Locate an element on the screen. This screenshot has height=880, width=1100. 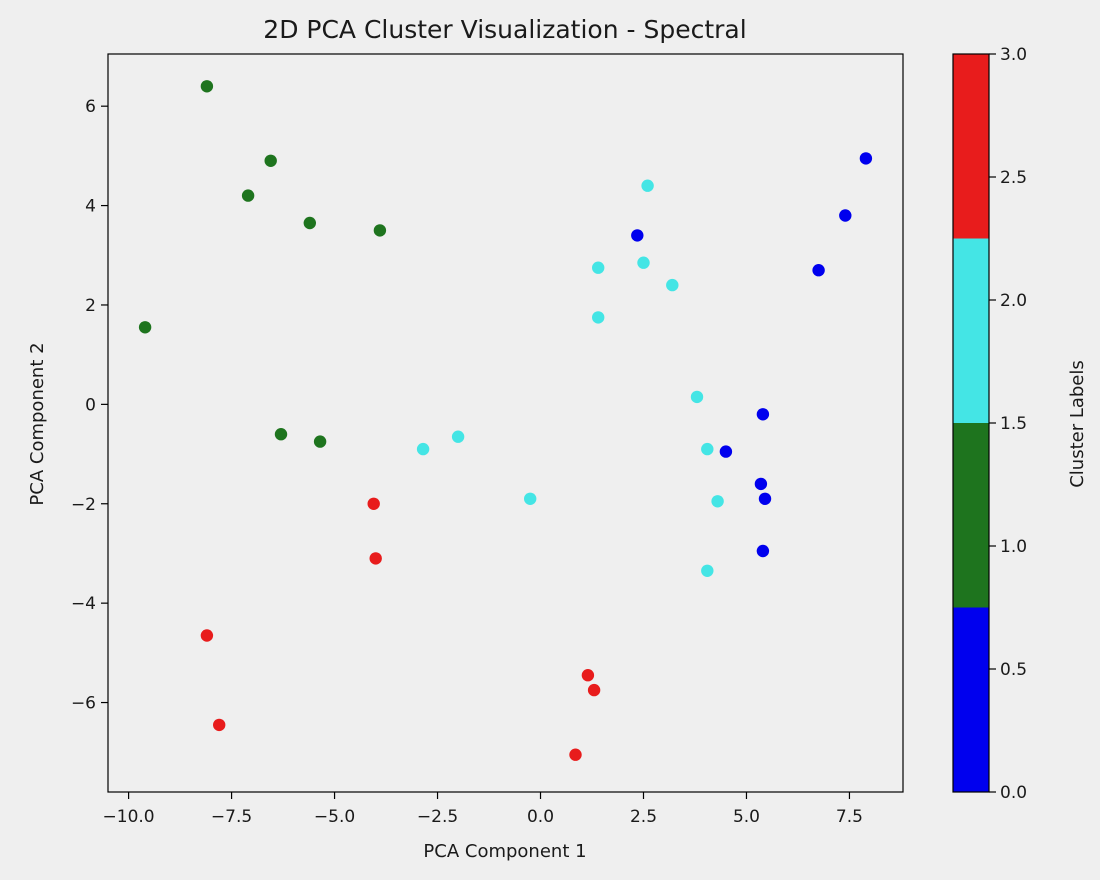
colorbar-tick-label: 1.5 is located at coordinates (1013, 424).